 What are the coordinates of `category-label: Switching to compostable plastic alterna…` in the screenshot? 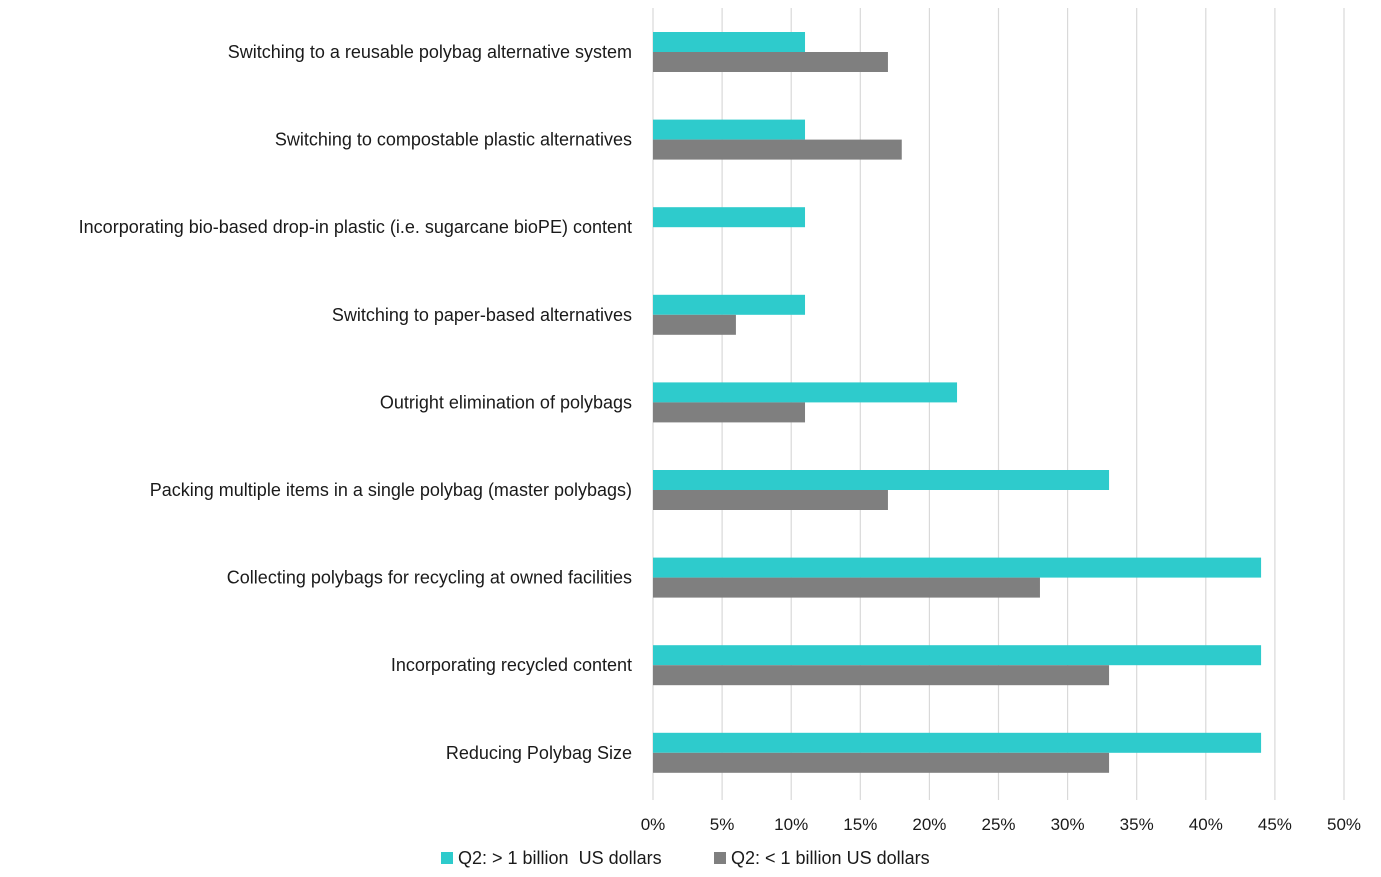 It's located at (453, 140).